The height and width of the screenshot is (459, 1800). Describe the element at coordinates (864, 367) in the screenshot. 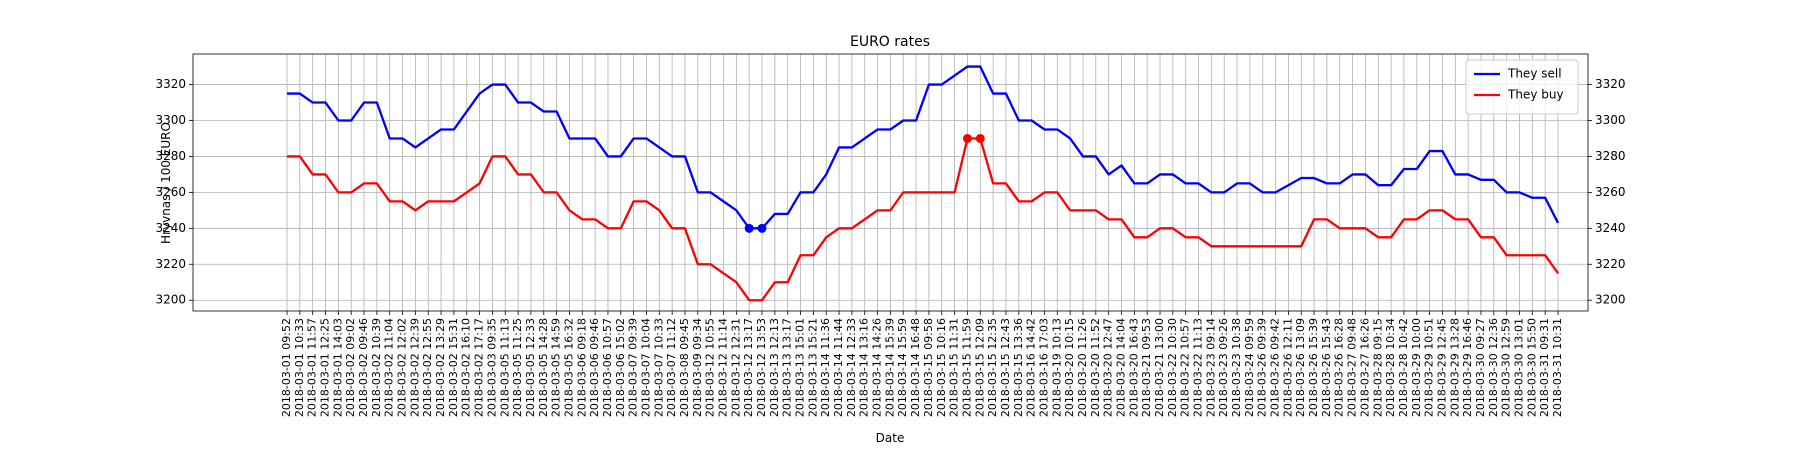

I see `x-tick-label: 2018-03-14 13:16` at that location.